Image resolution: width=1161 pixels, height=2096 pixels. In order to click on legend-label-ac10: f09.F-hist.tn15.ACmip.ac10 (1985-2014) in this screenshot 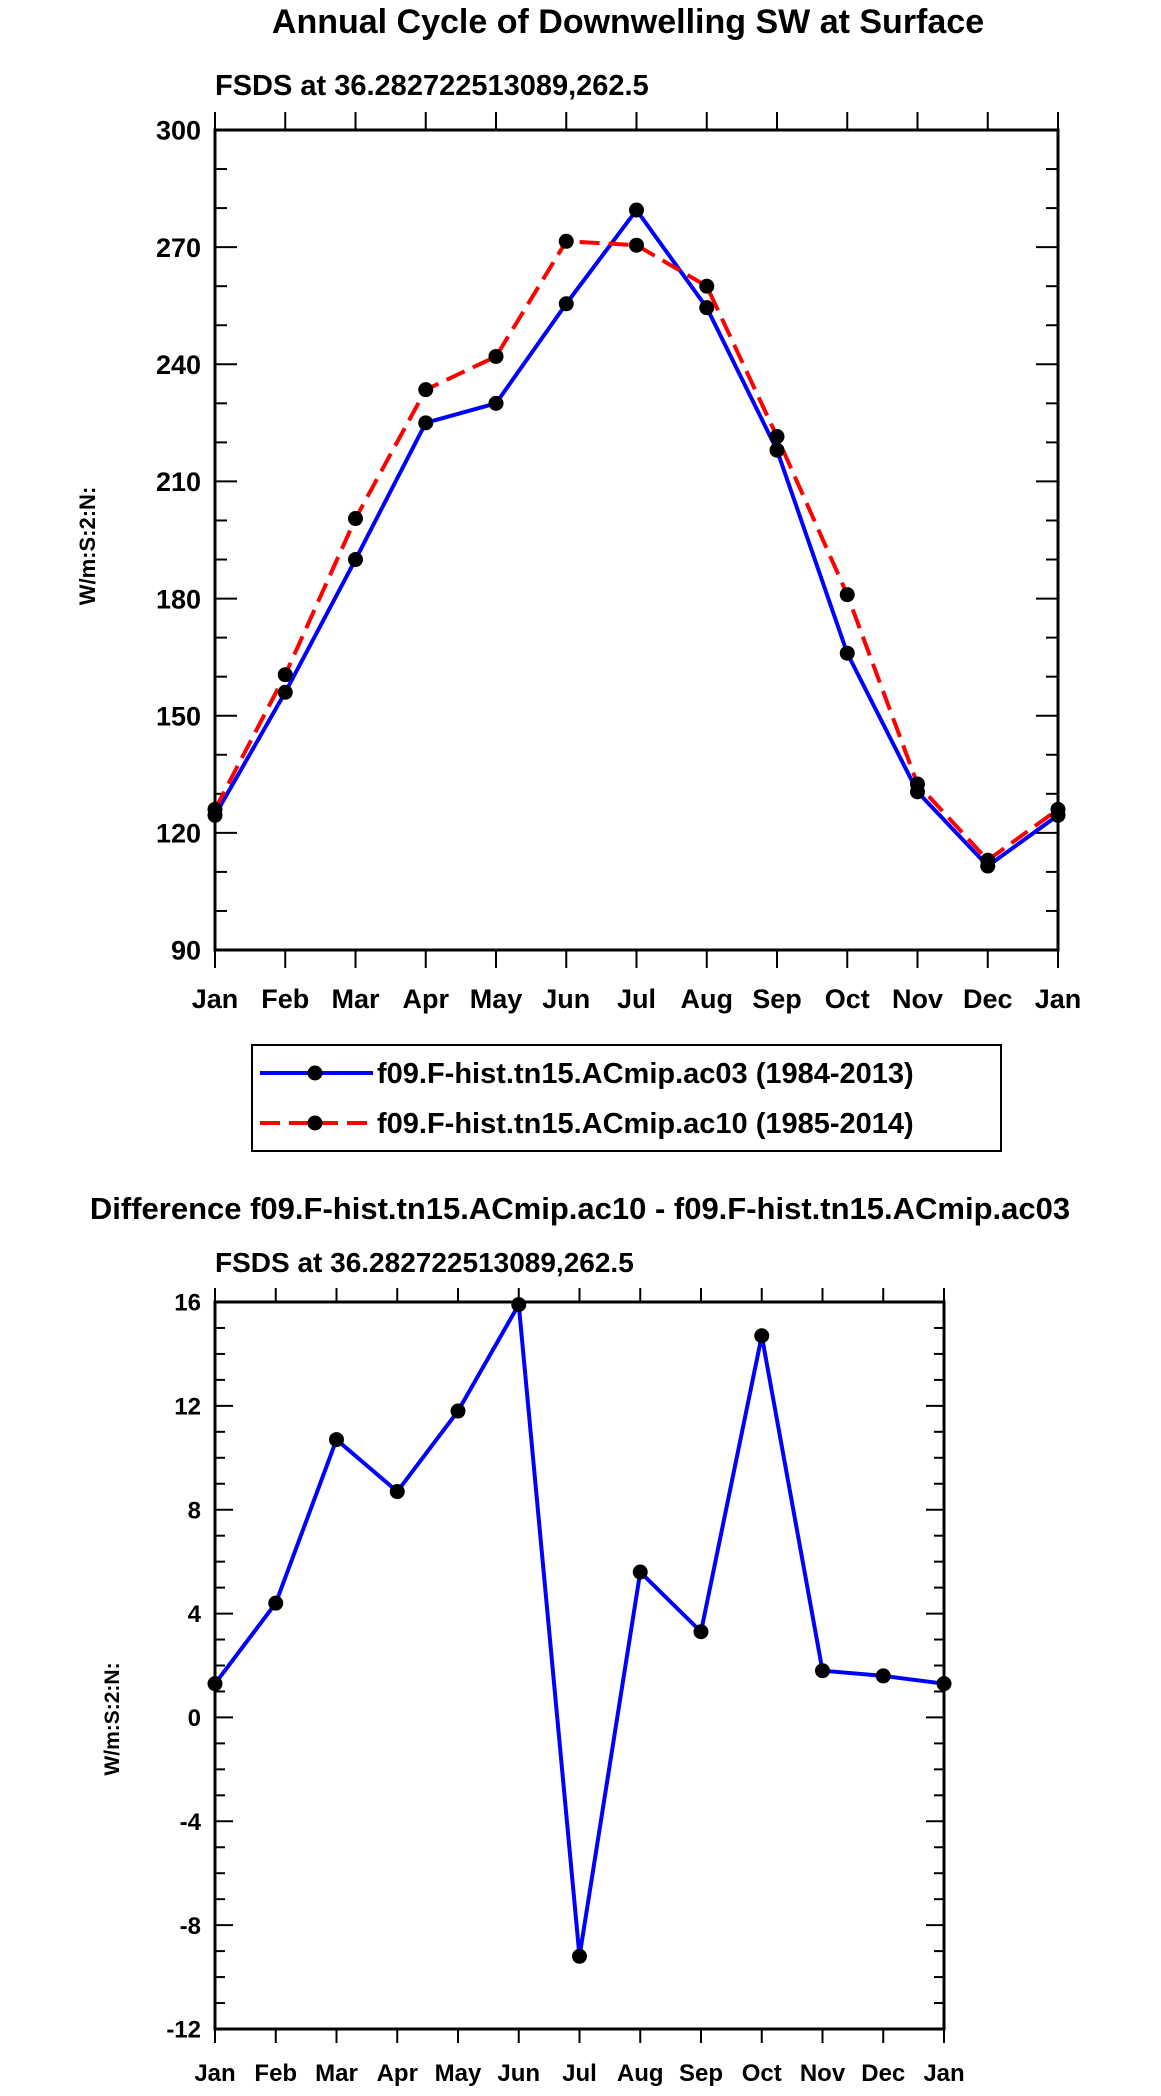, I will do `click(645, 1124)`.